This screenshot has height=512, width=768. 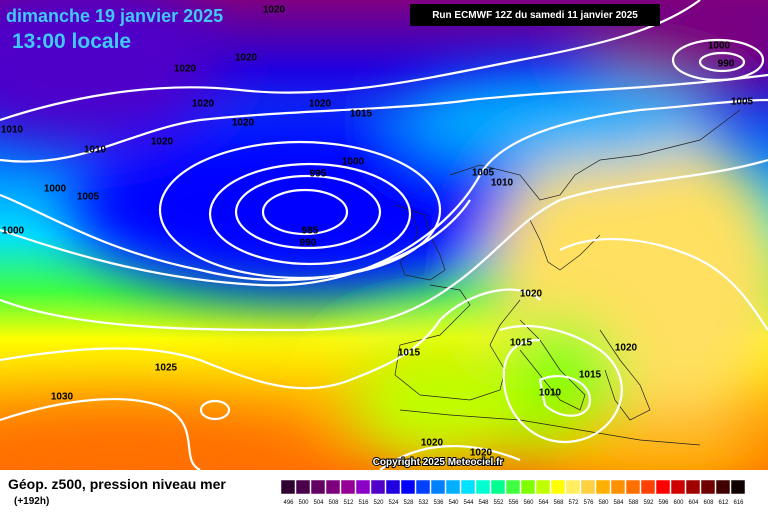 What do you see at coordinates (633, 503) in the screenshot?
I see `scale-label: 588` at bounding box center [633, 503].